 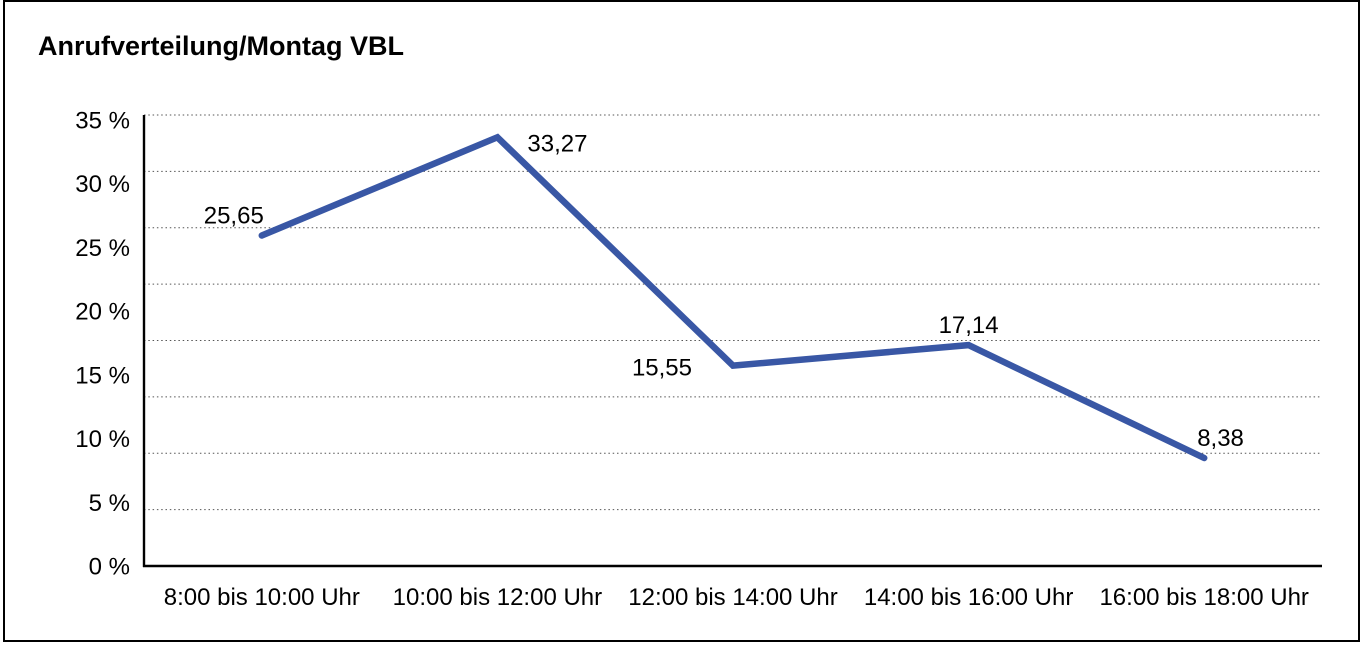 I want to click on y-tick-label: 30 %, so click(x=102, y=184).